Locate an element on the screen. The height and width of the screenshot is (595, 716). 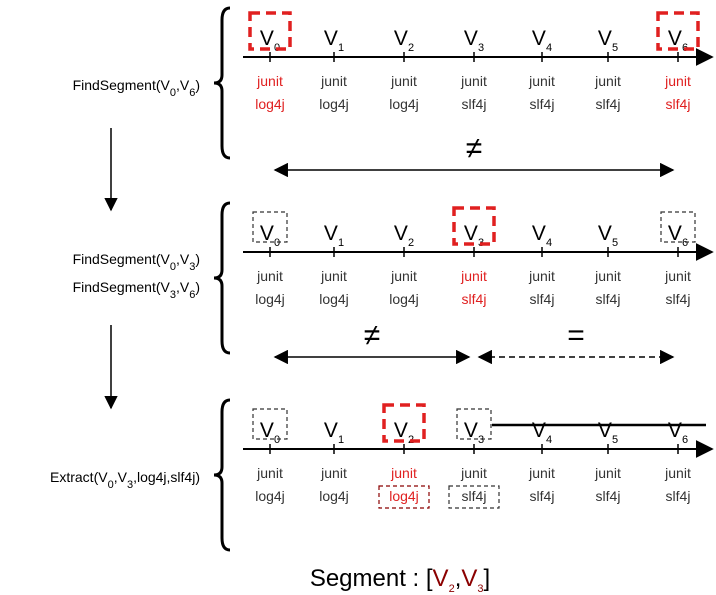
step-label: FindSegment(V0,V6) is located at coordinates (136, 88).